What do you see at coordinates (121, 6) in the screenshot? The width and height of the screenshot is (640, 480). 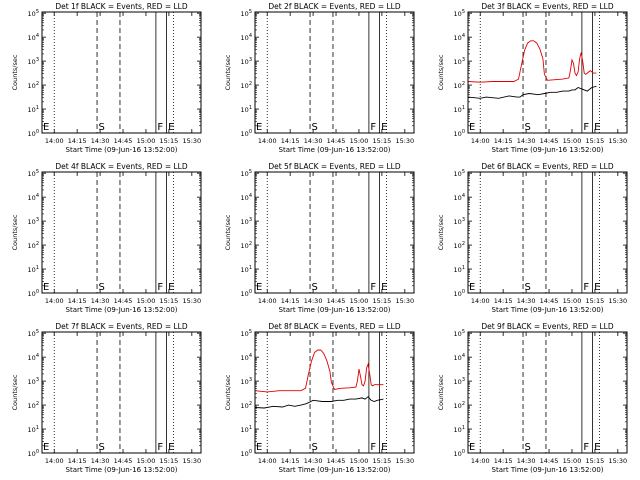 I see `panel-title: Det 1f BLACK = Events, RED = LLD` at bounding box center [121, 6].